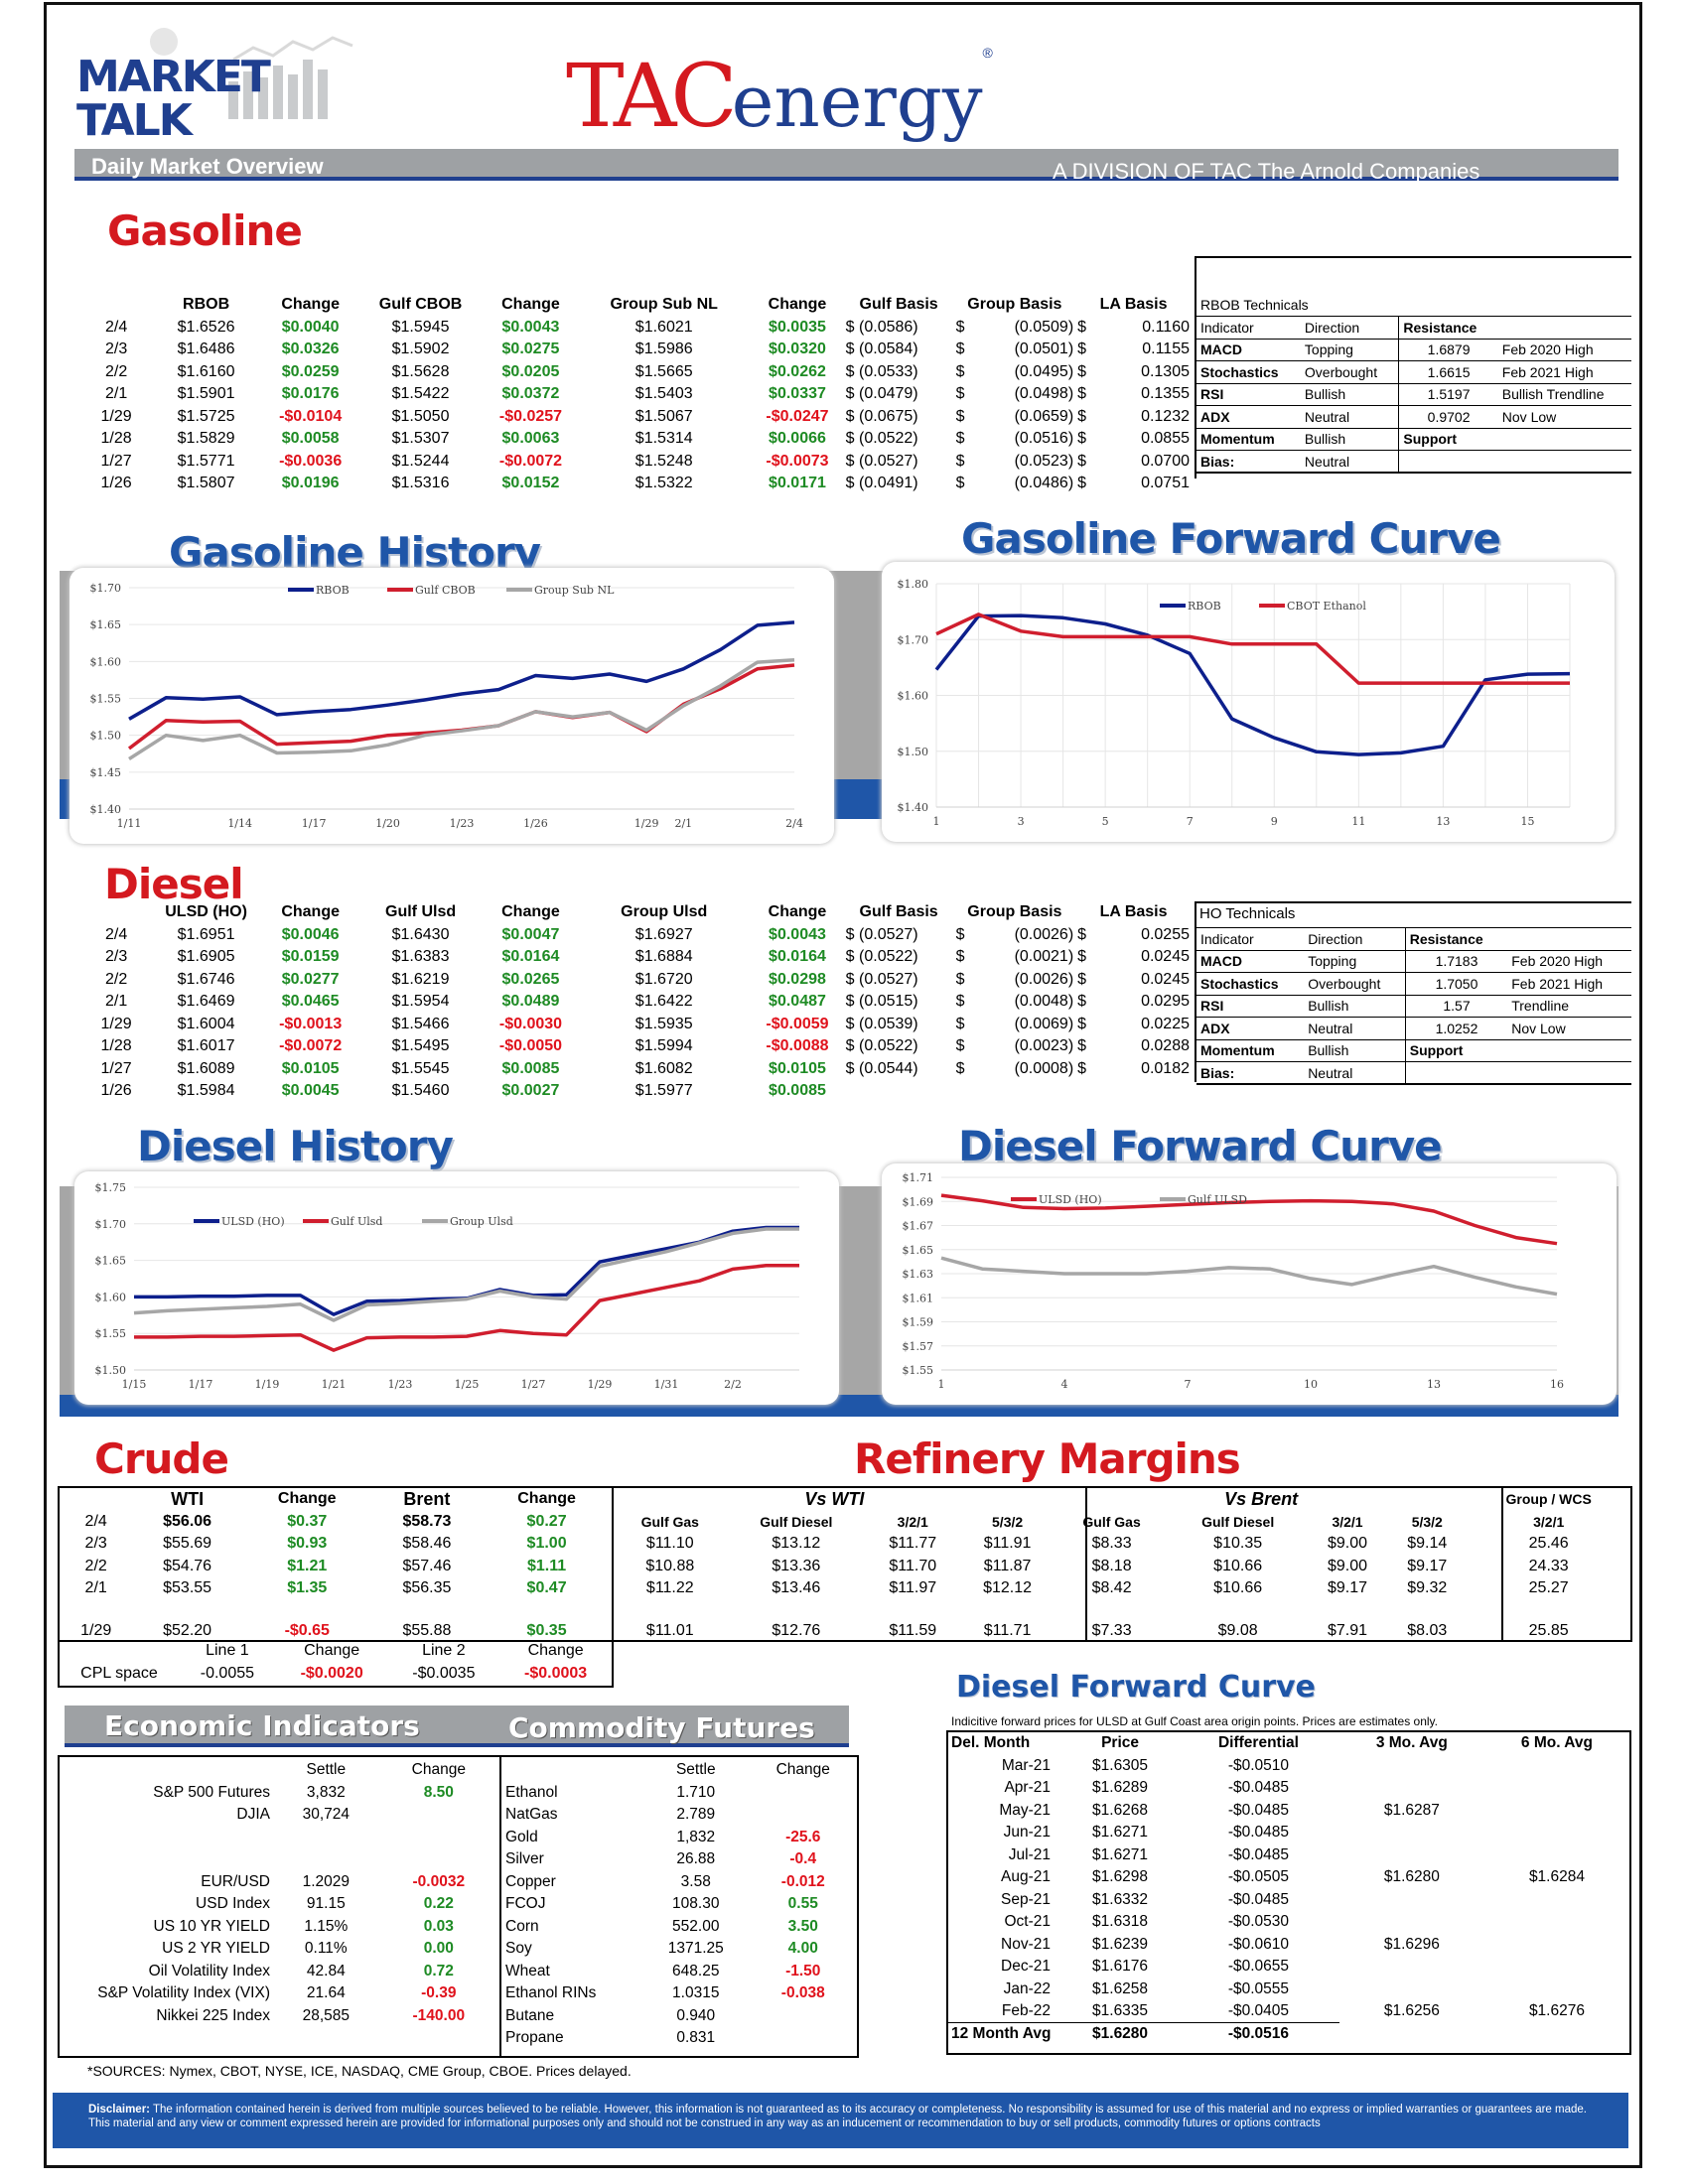 The height and width of the screenshot is (2184, 1688). What do you see at coordinates (461, 709) in the screenshot?
I see `series-line-group-sub-nl` at bounding box center [461, 709].